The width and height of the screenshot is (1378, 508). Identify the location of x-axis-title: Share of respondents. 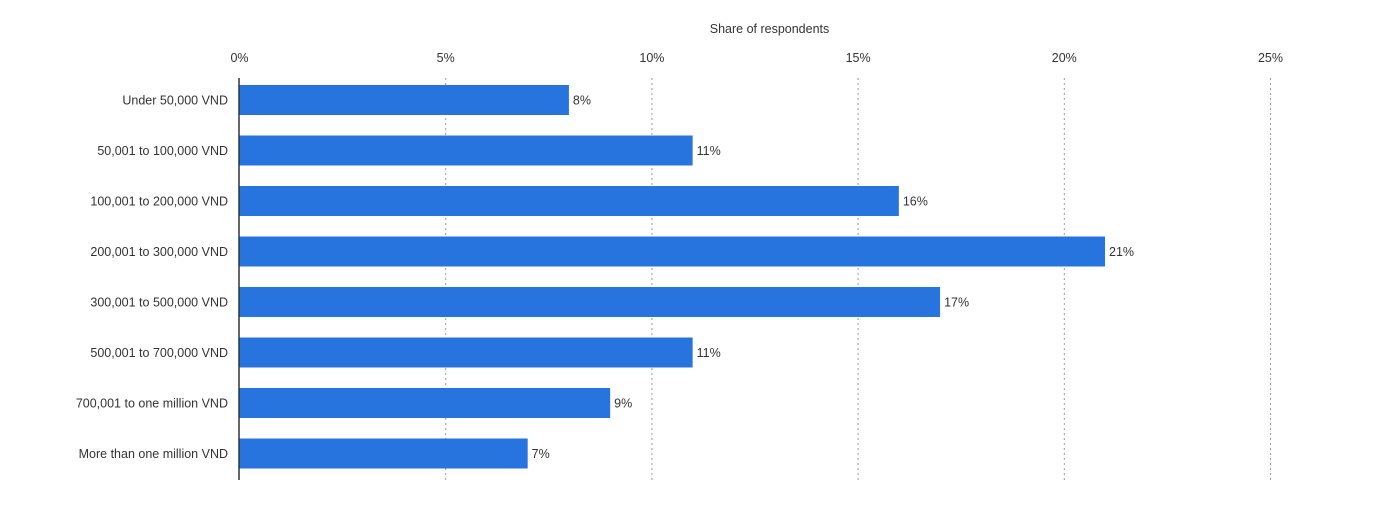
(770, 29).